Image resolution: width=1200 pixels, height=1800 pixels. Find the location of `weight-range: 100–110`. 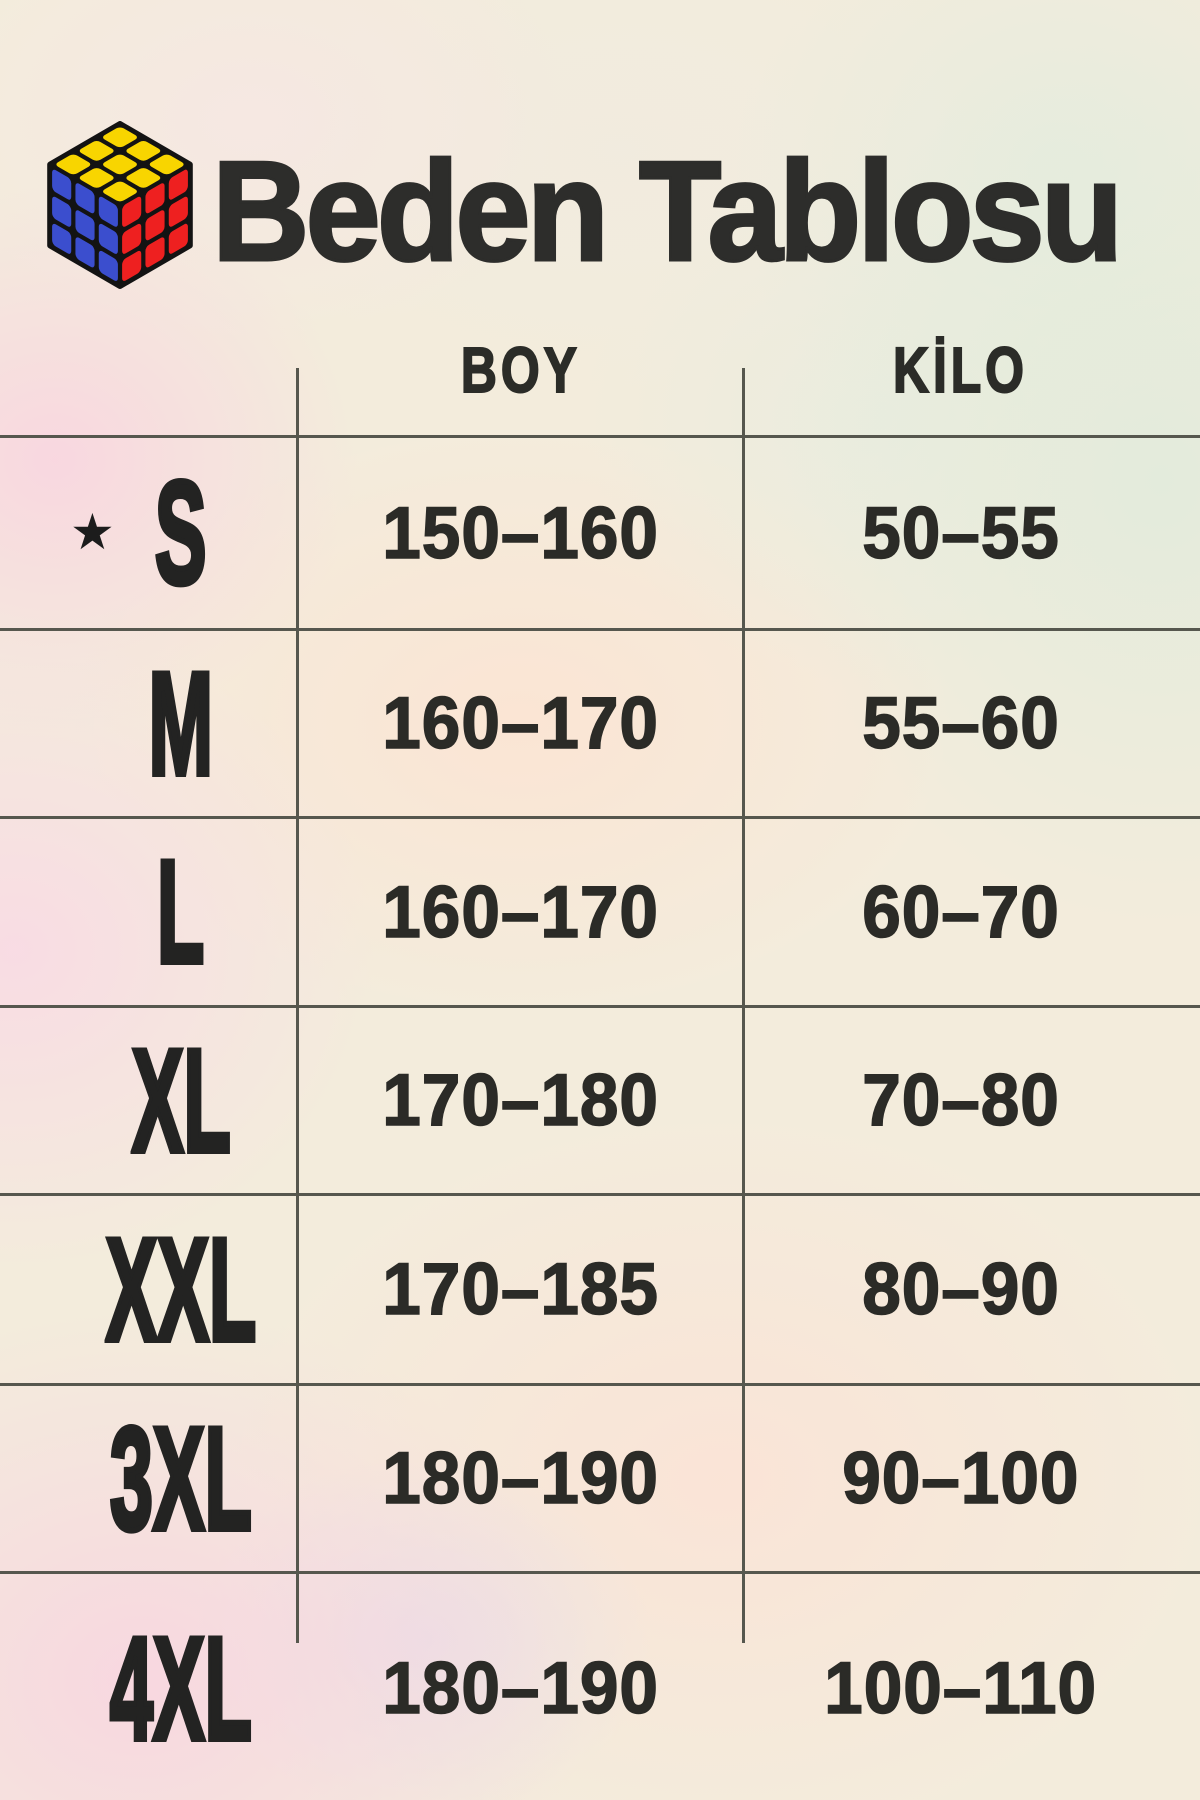

weight-range: 100–110 is located at coordinates (961, 1688).